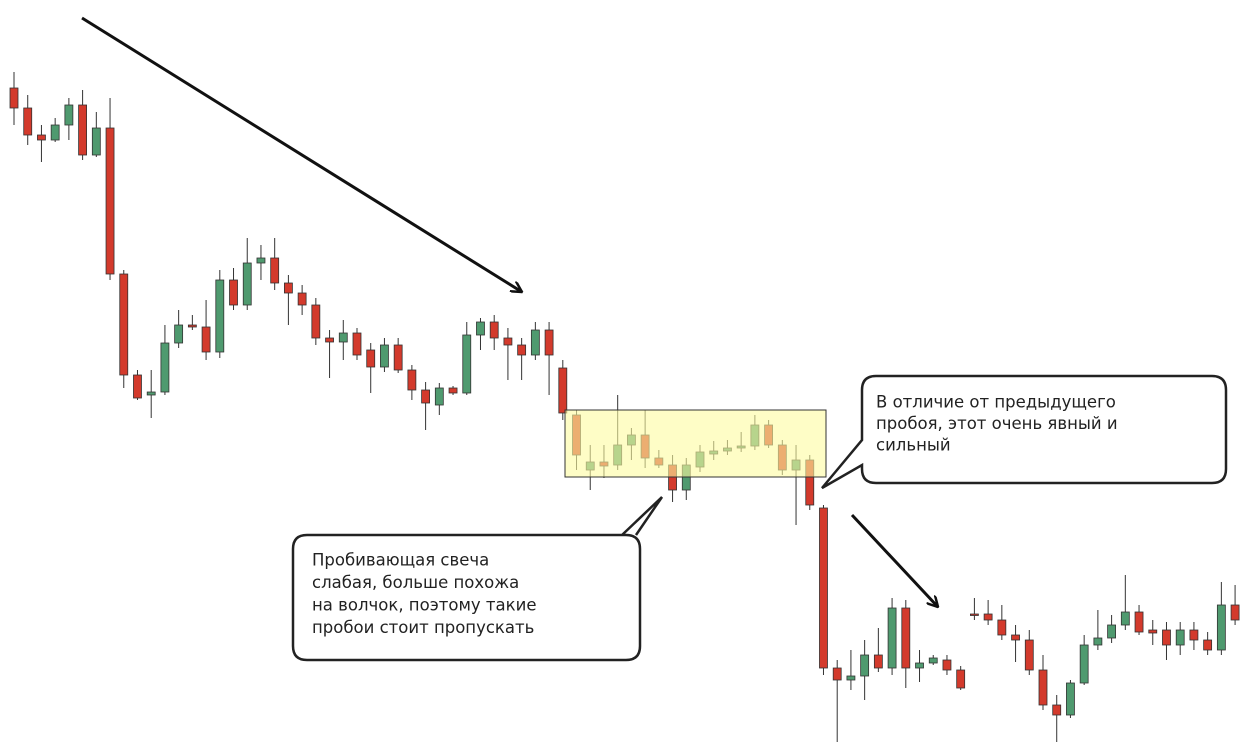 The height and width of the screenshot is (744, 1249). What do you see at coordinates (301, 154) in the screenshot?
I see `trend-arrow` at bounding box center [301, 154].